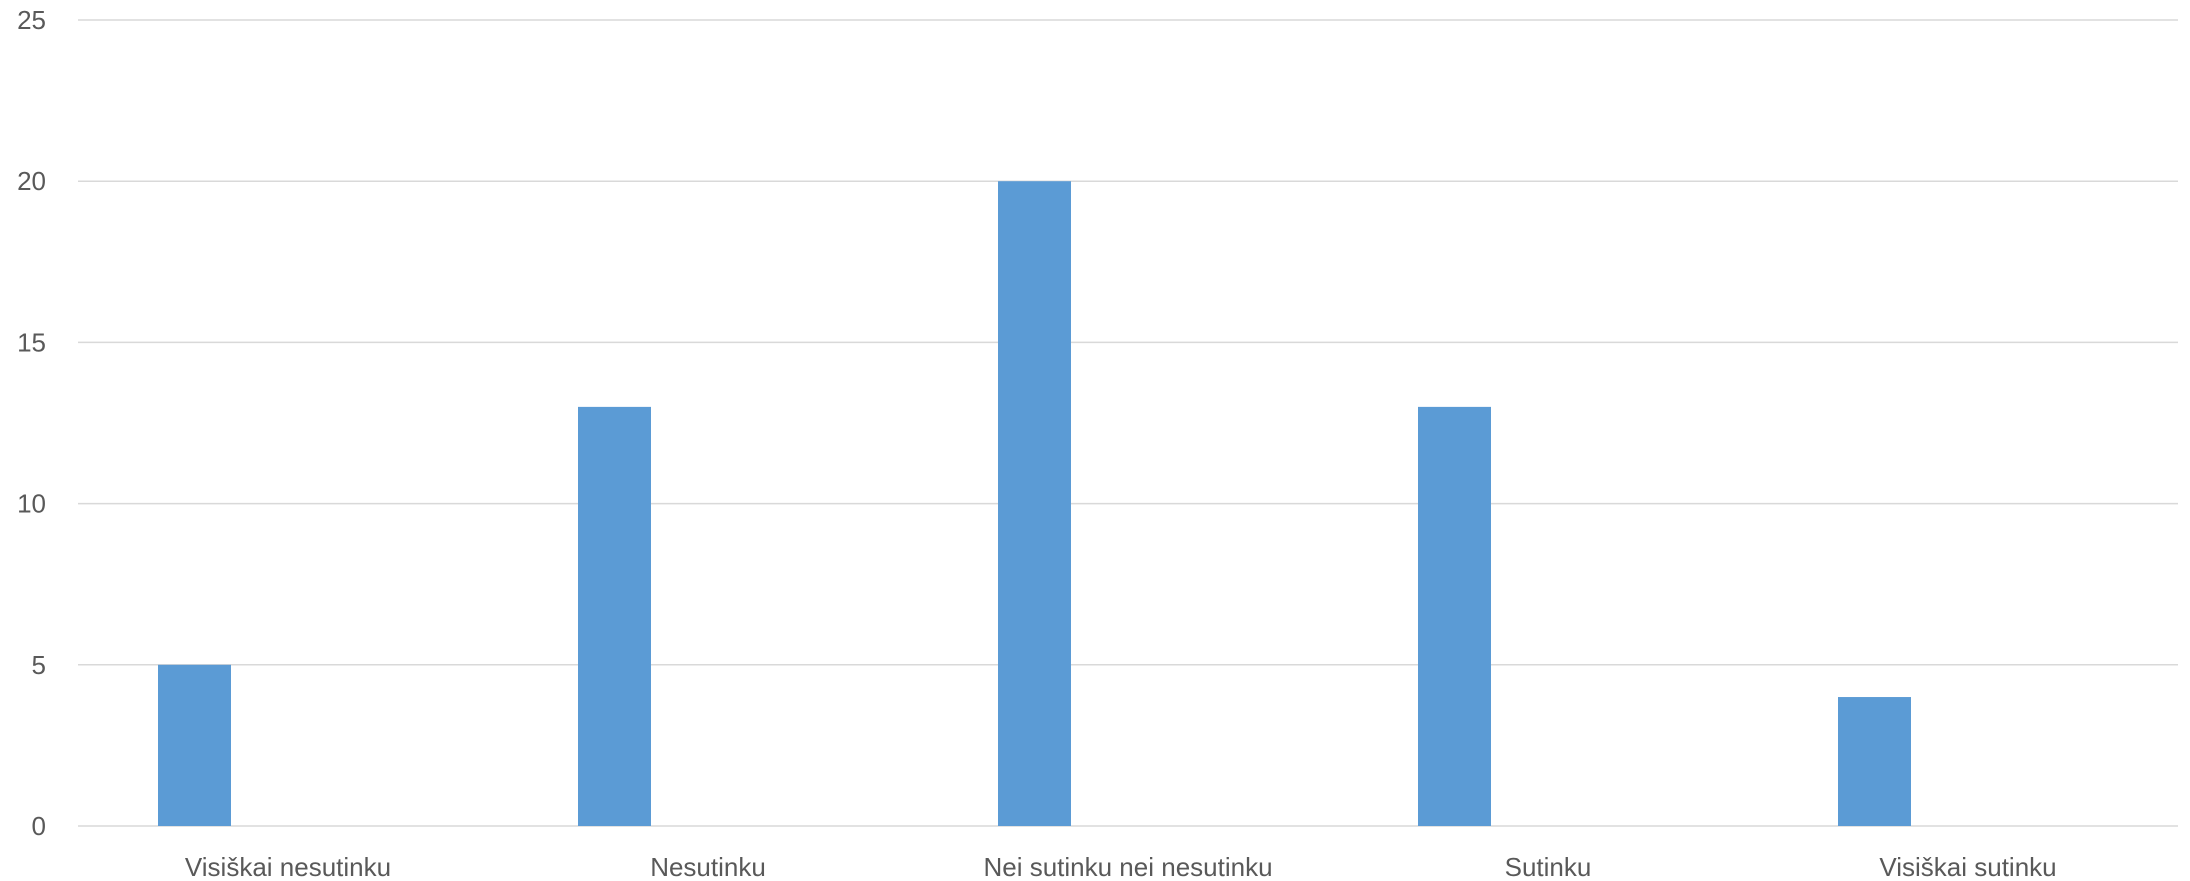  What do you see at coordinates (1548, 866) in the screenshot?
I see `x-category-label: Sutinku` at bounding box center [1548, 866].